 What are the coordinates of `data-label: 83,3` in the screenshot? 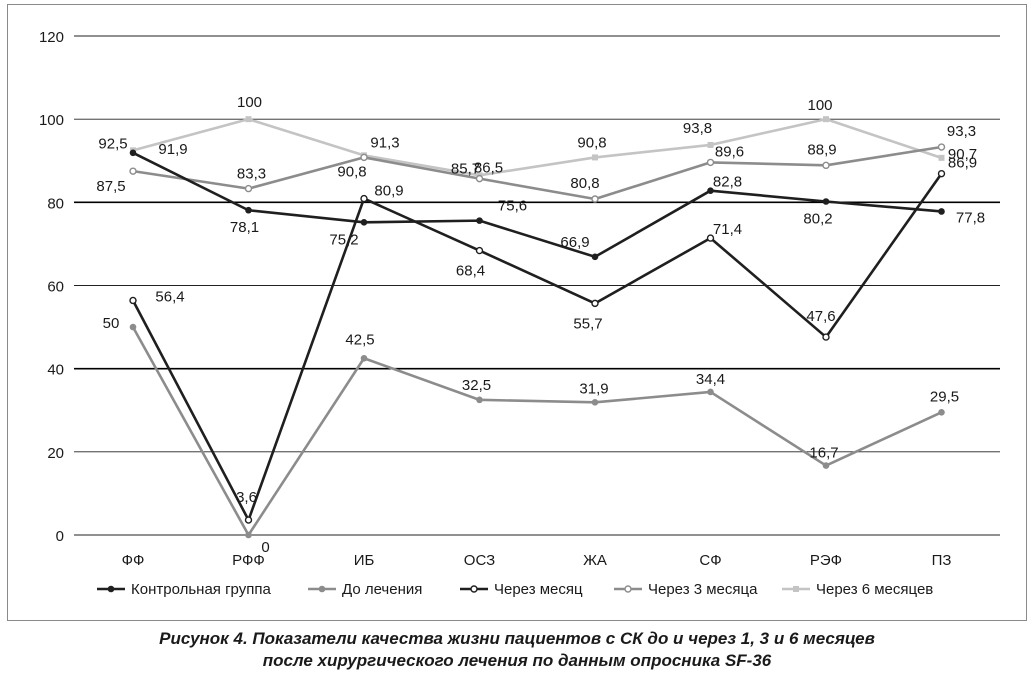 It's located at (251, 174).